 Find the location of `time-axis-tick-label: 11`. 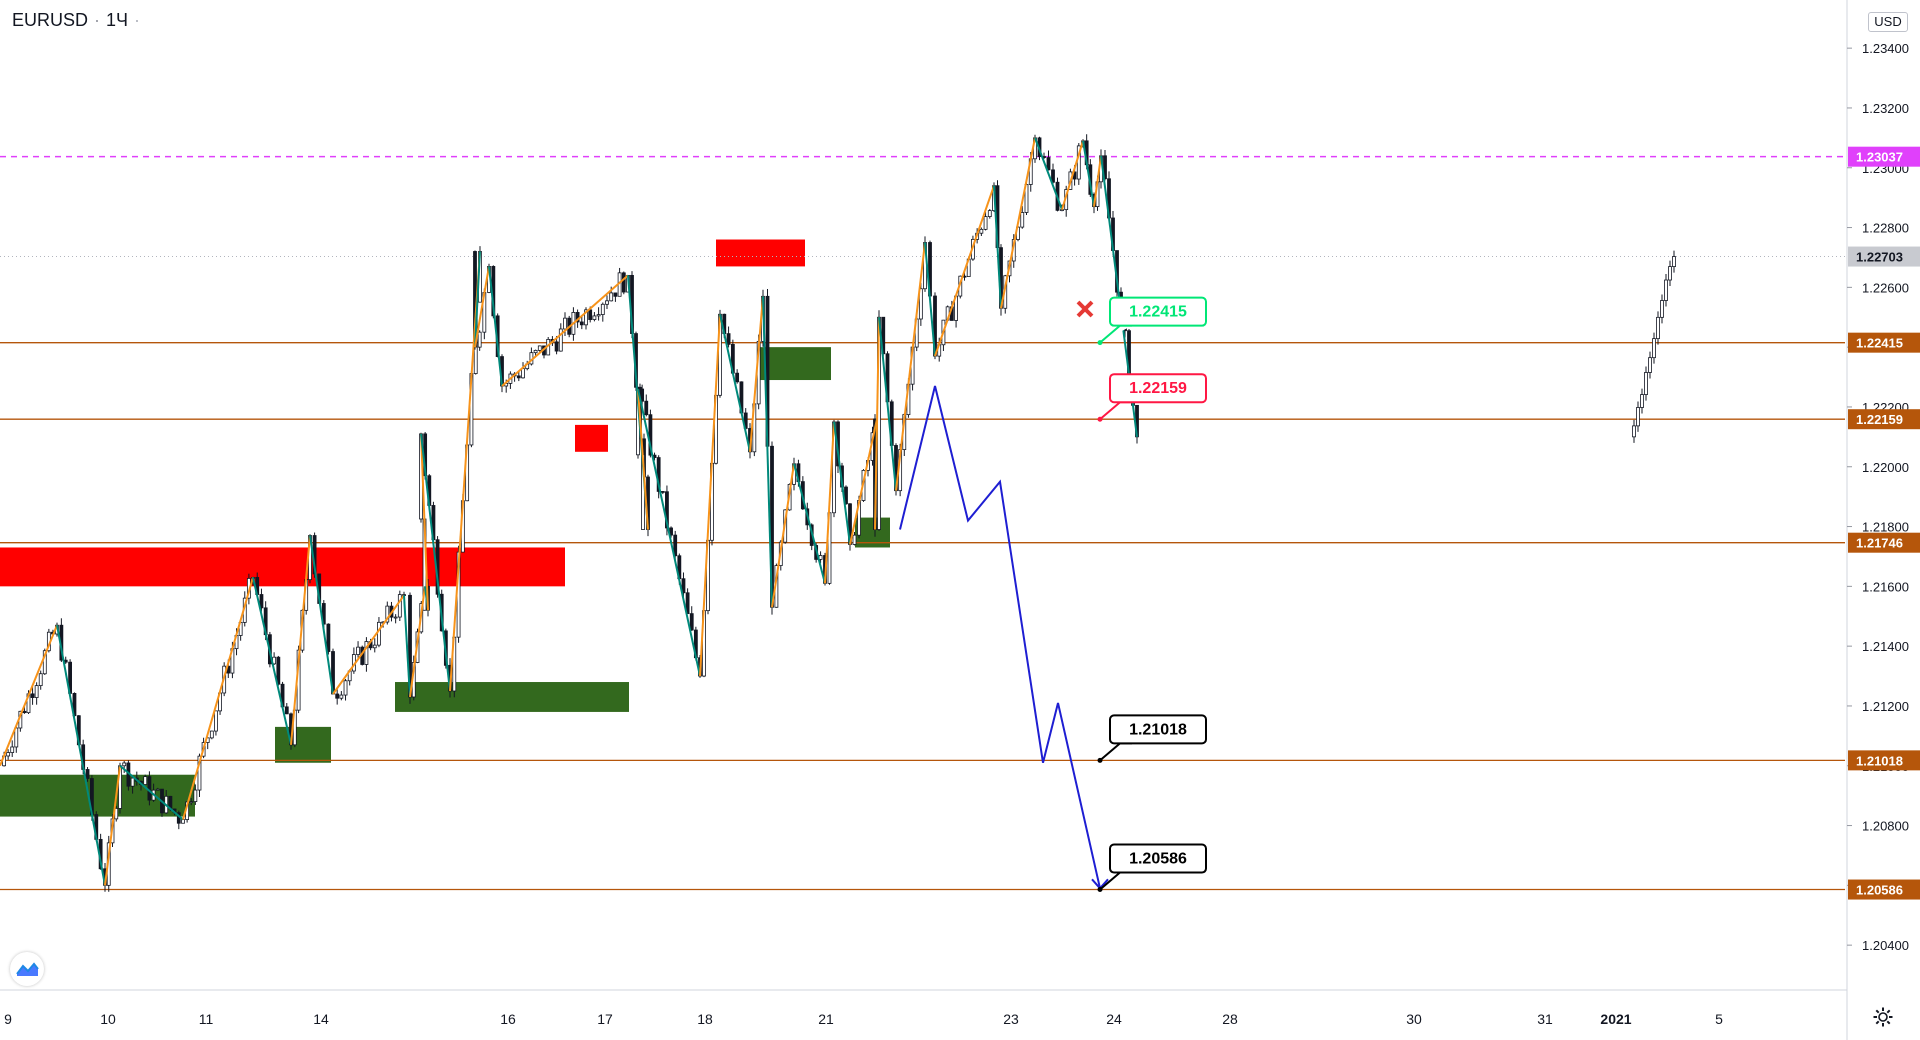

time-axis-tick-label: 11 is located at coordinates (206, 1019).